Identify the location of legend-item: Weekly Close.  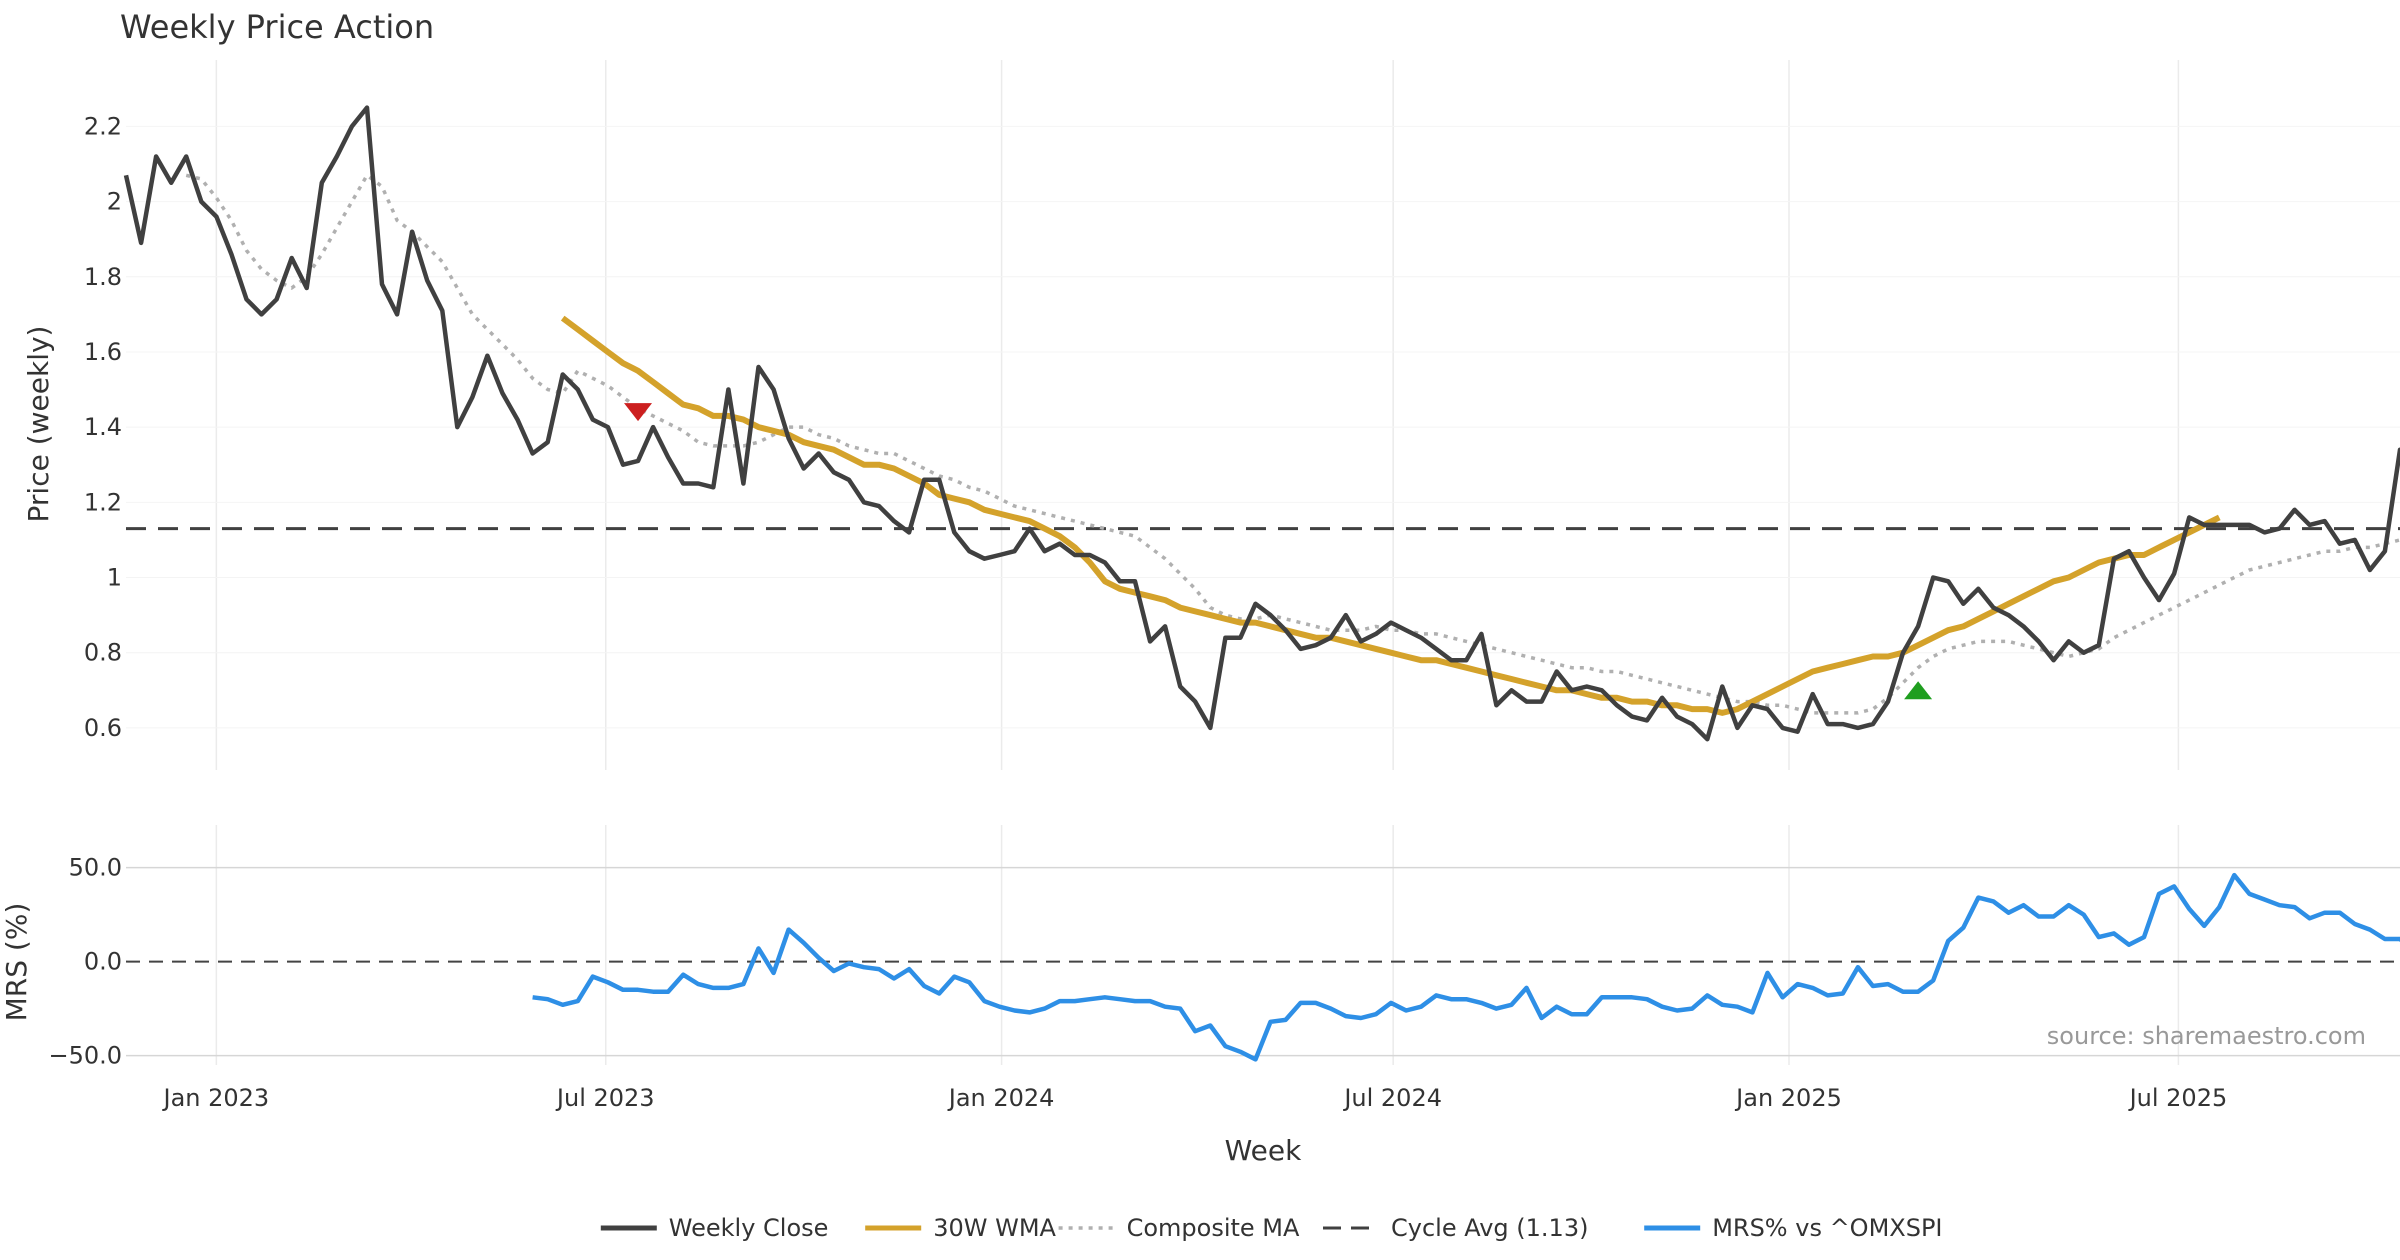
(714, 1228).